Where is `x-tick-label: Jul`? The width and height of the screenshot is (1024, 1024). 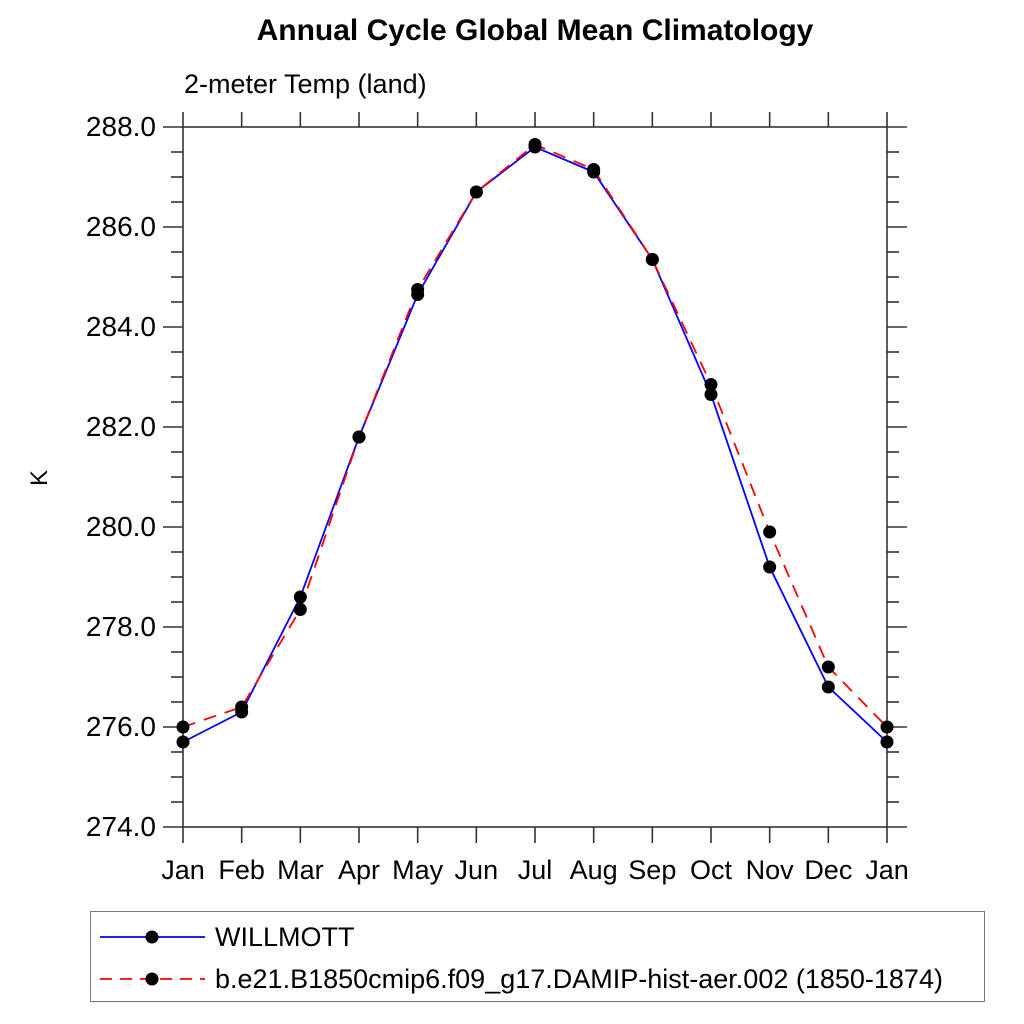 x-tick-label: Jul is located at coordinates (535, 870).